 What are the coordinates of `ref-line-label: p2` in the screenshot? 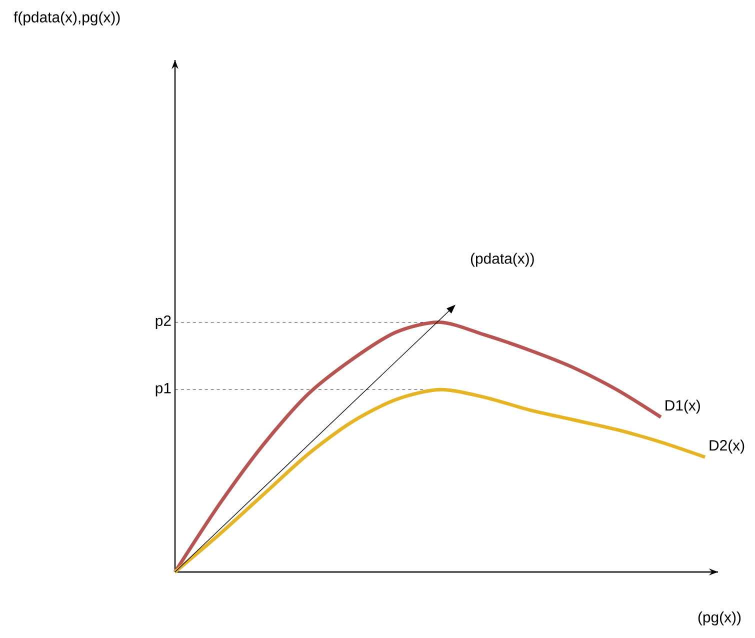 It's located at (163, 322).